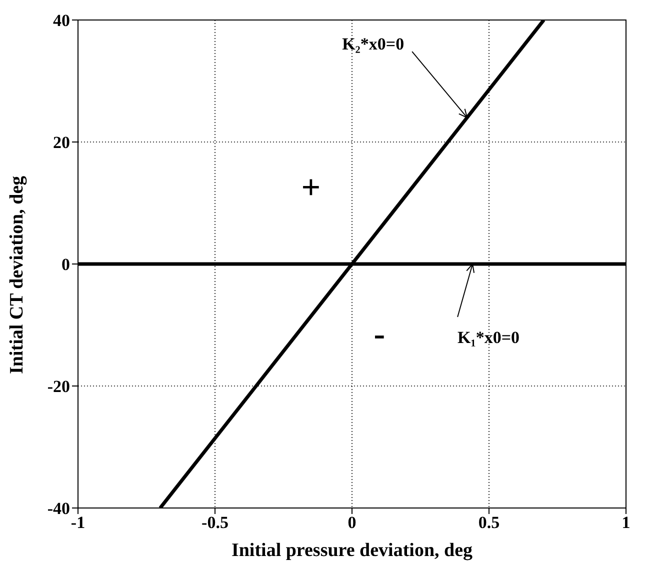  What do you see at coordinates (373, 44) in the screenshot?
I see `annotation: K₂*x0=0` at bounding box center [373, 44].